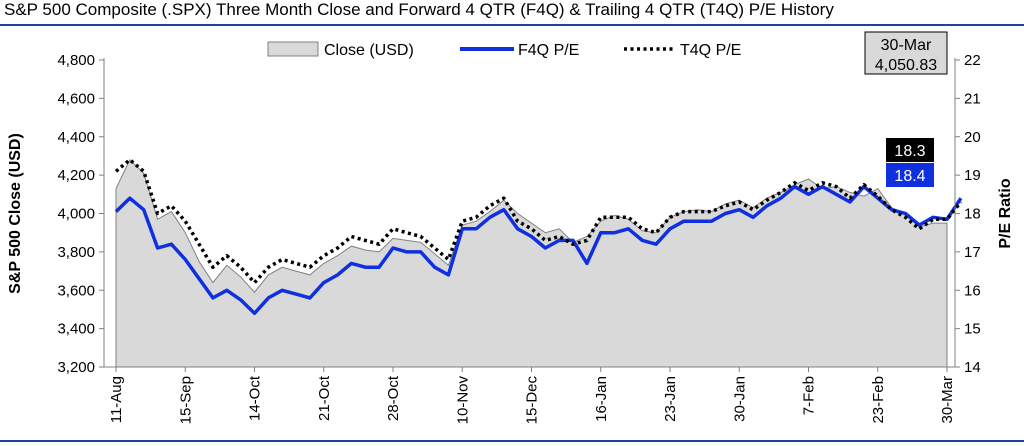 Image resolution: width=1024 pixels, height=446 pixels. What do you see at coordinates (293, 49) in the screenshot?
I see `legend-swatch-close` at bounding box center [293, 49].